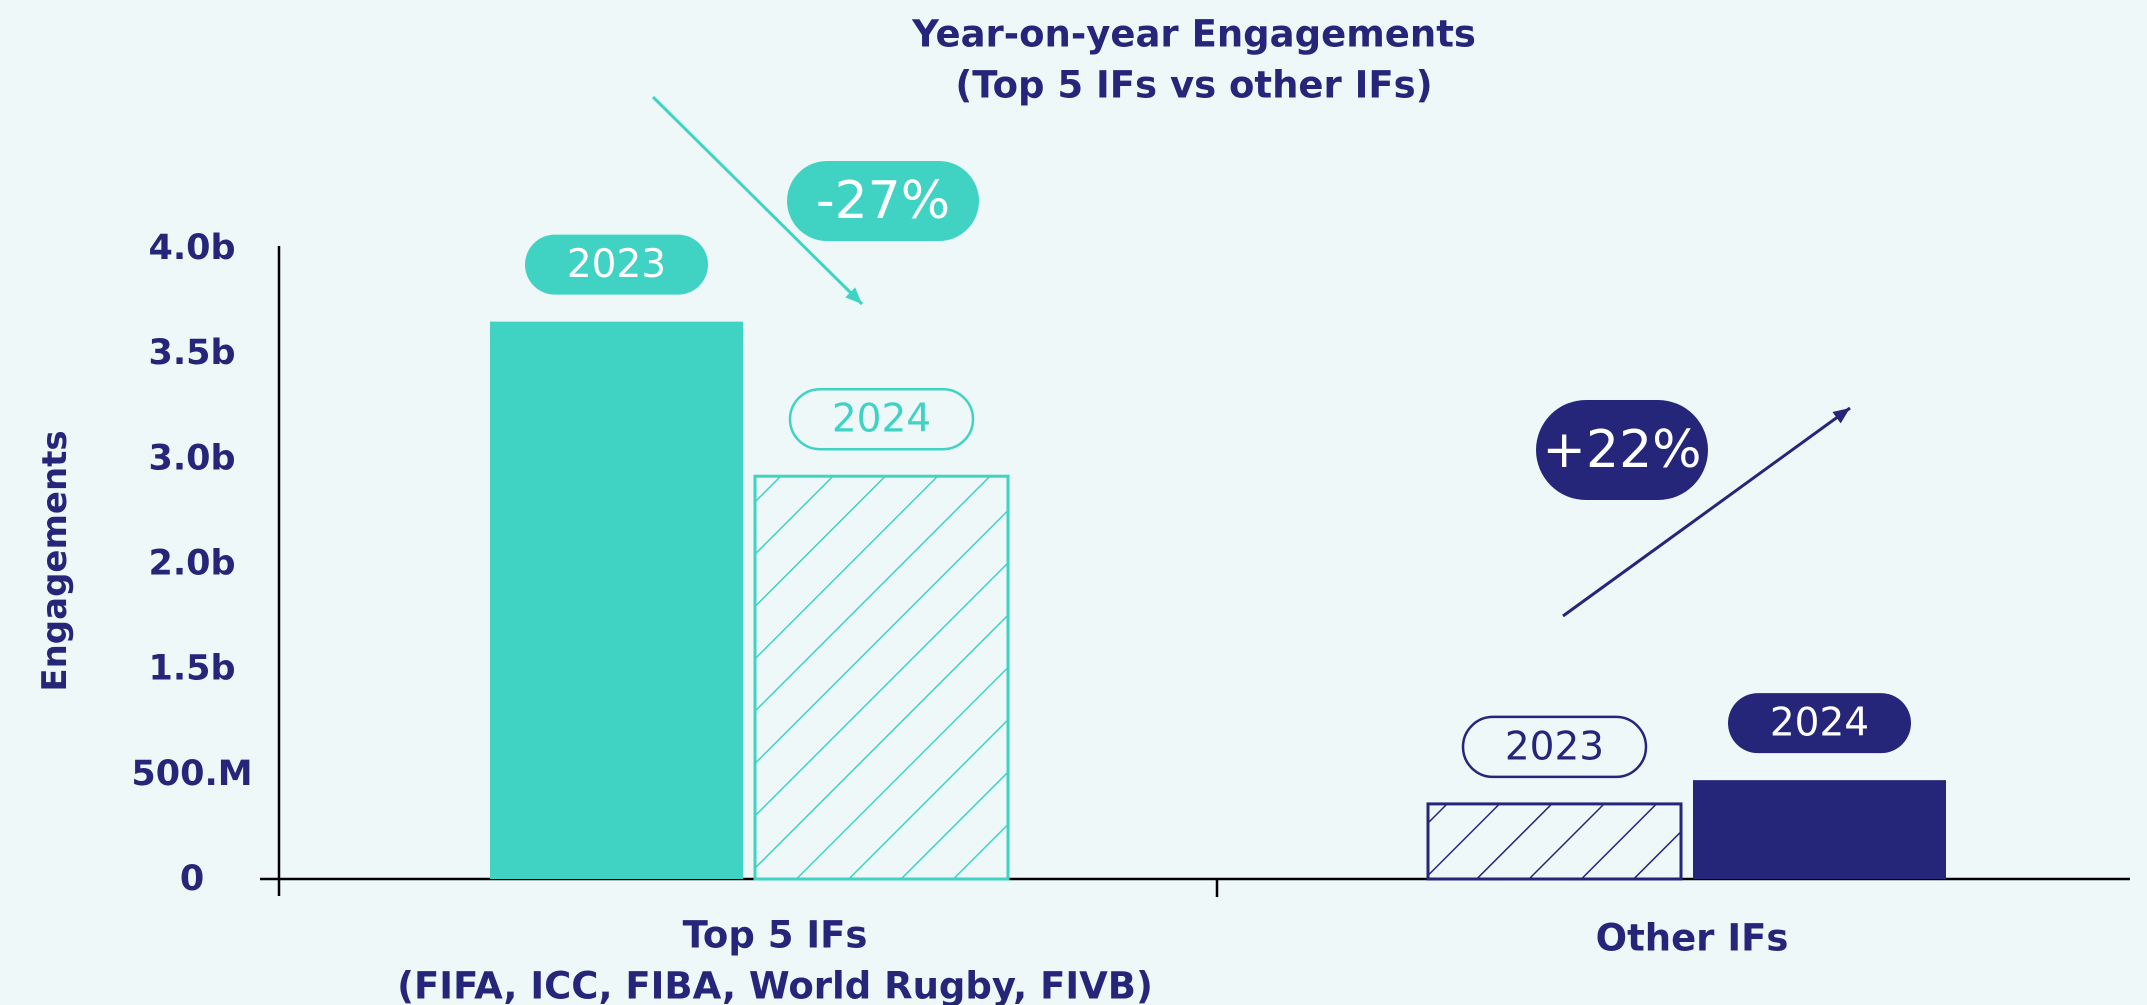  Describe the element at coordinates (1692, 938) in the screenshot. I see `x-tick-label: Other IFs` at that location.